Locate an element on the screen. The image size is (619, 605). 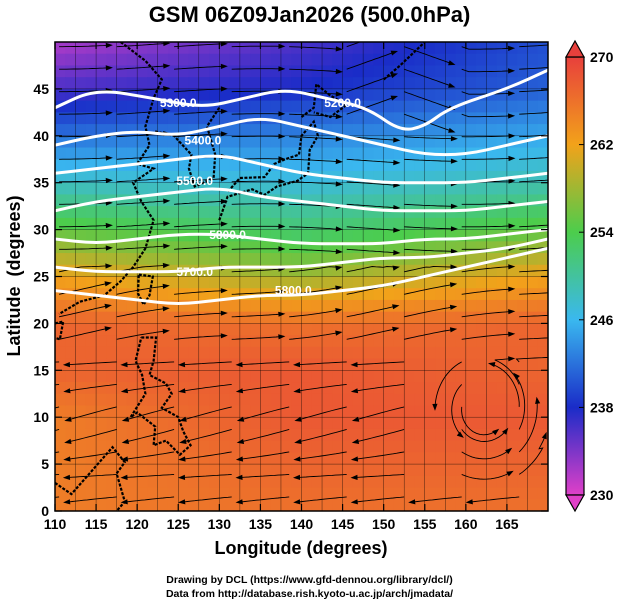
x-tick-label: 115 is located at coordinates (96, 524).